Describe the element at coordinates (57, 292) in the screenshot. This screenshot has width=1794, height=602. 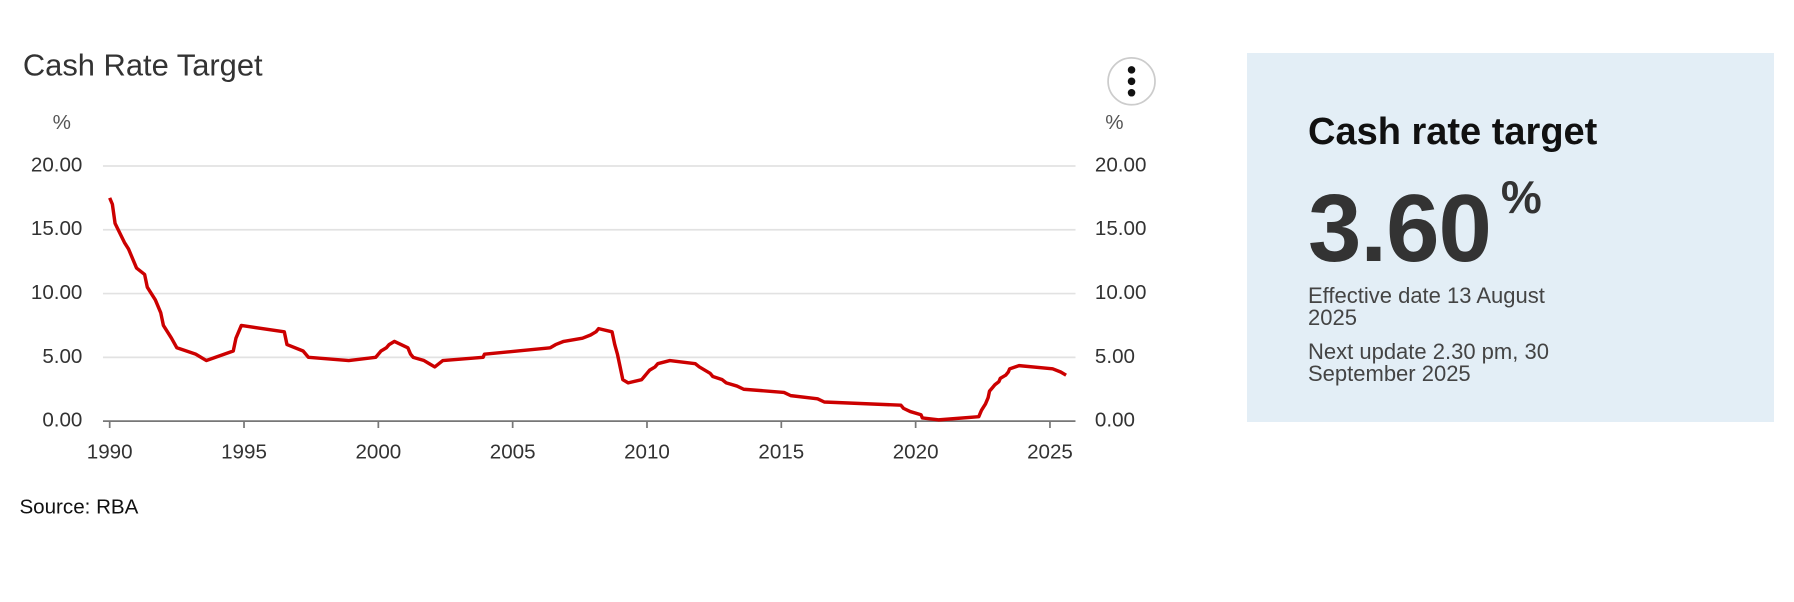
I see `y-tick-label: 10.00` at that location.